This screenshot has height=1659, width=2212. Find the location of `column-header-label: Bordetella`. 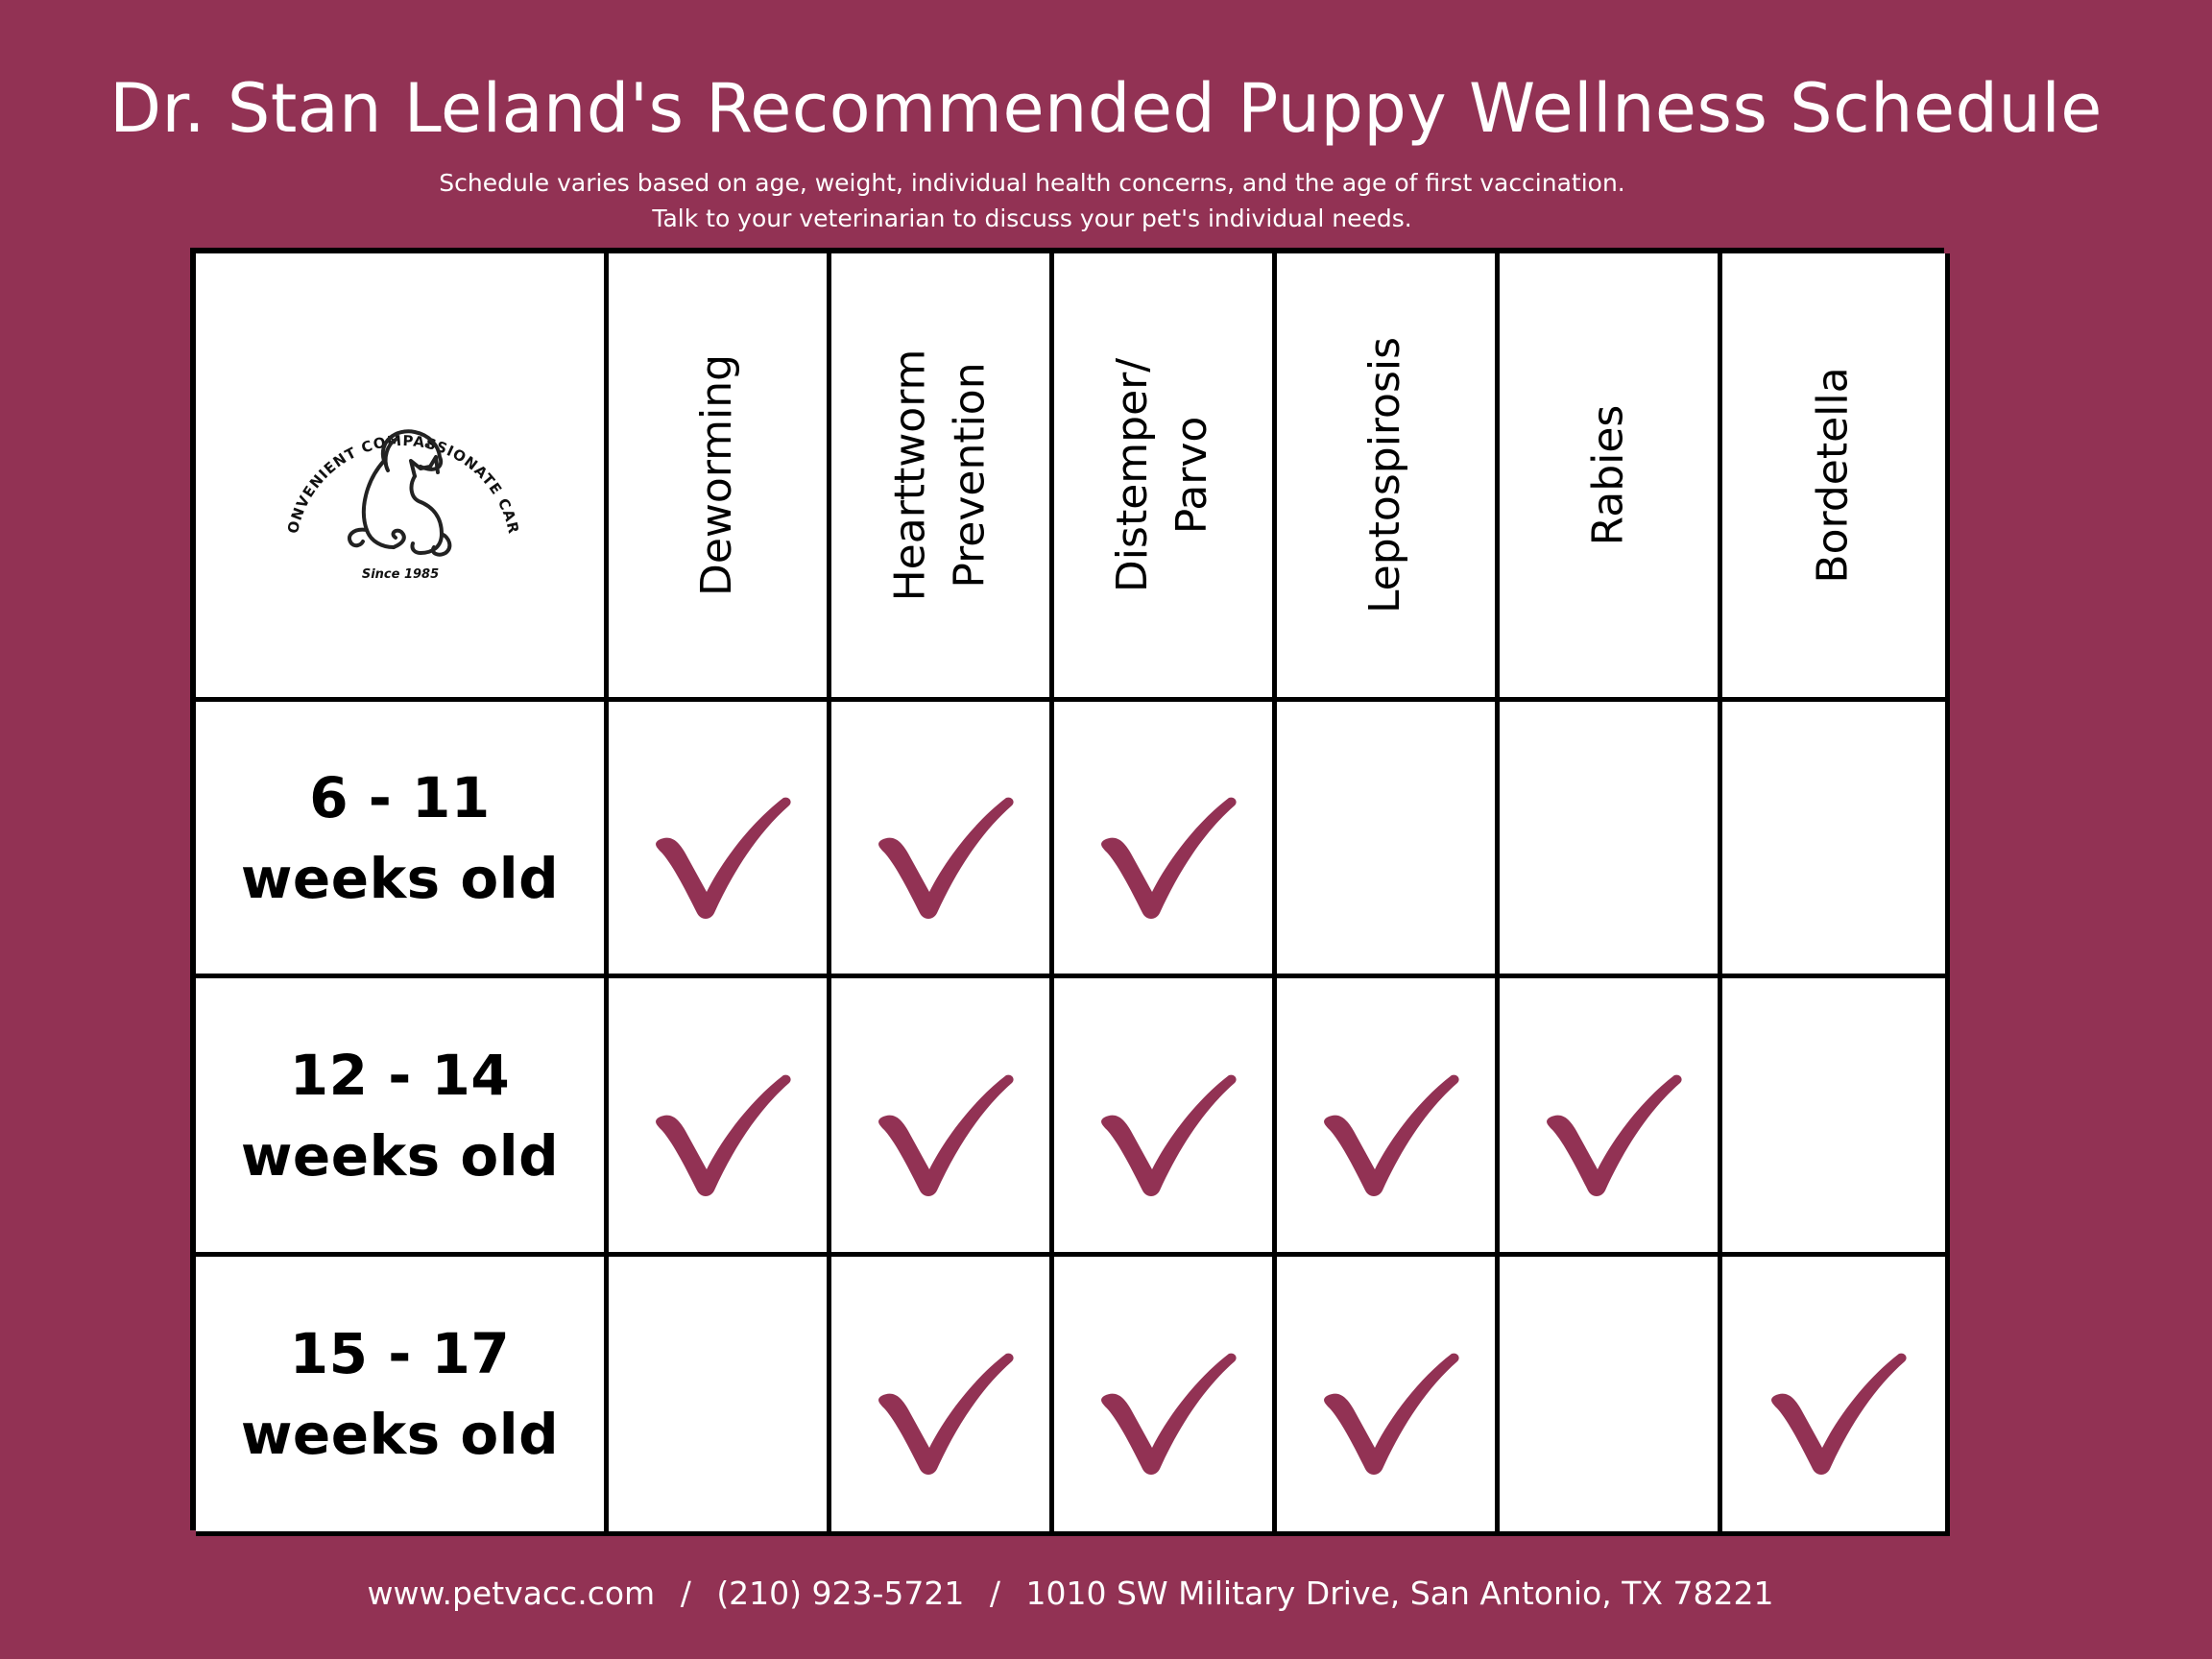

column-header-label: Bordetella is located at coordinates (1834, 475).